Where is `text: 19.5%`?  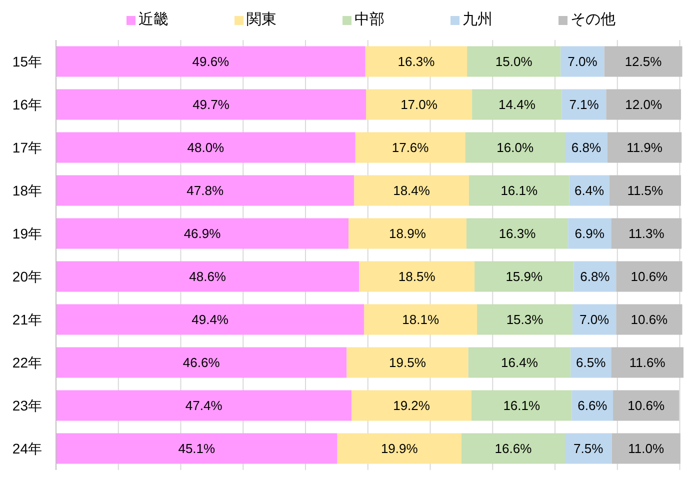
text: 19.5% is located at coordinates (407, 362).